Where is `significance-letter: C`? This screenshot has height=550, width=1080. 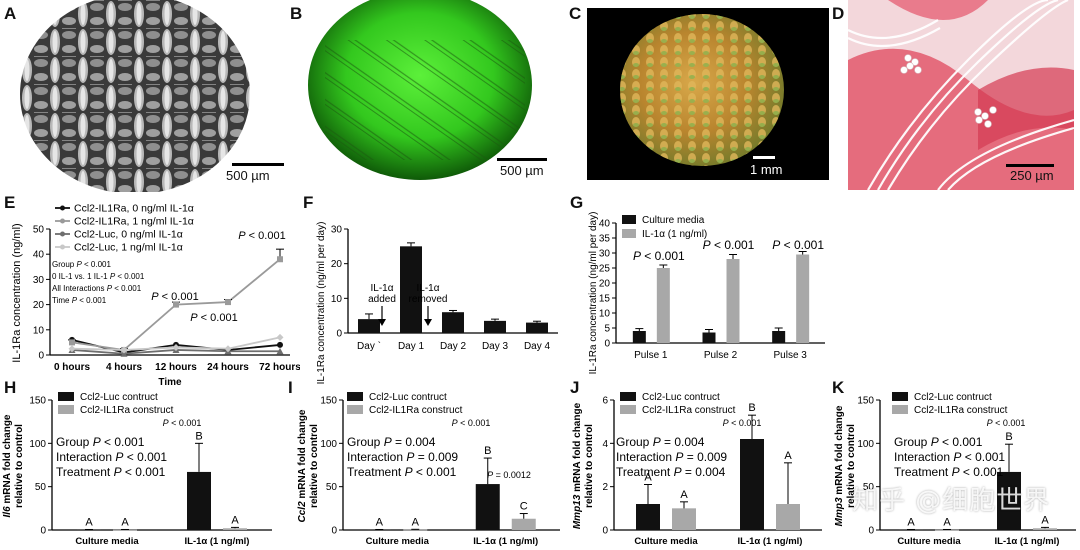 significance-letter: C is located at coordinates (524, 507).